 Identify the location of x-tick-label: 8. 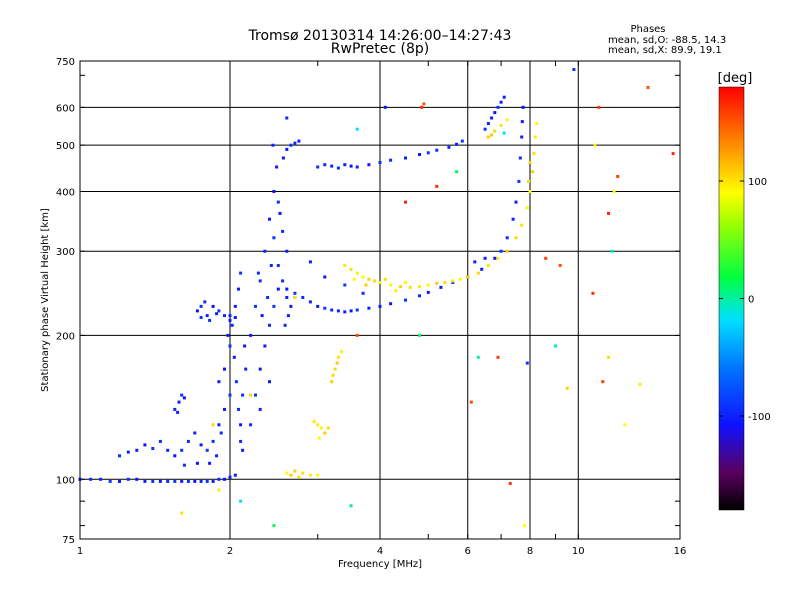
(530, 551).